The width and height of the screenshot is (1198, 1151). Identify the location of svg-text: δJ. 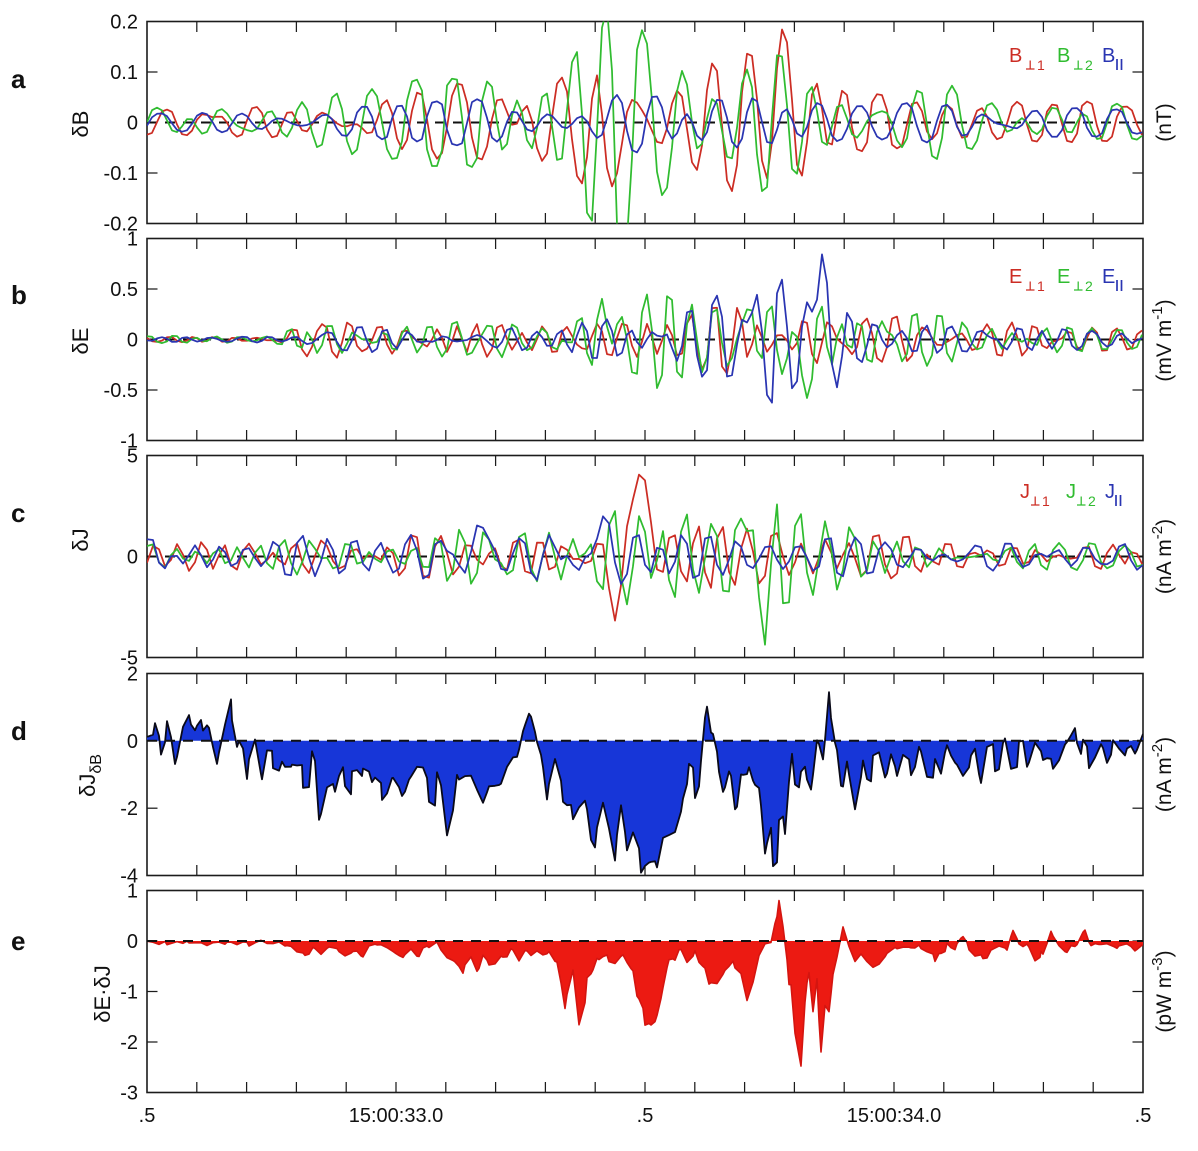
(80, 539).